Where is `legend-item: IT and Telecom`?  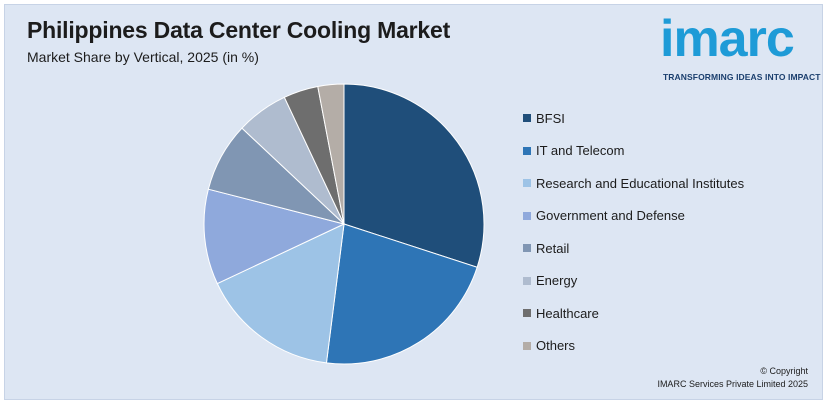 legend-item: IT and Telecom is located at coordinates (633, 151).